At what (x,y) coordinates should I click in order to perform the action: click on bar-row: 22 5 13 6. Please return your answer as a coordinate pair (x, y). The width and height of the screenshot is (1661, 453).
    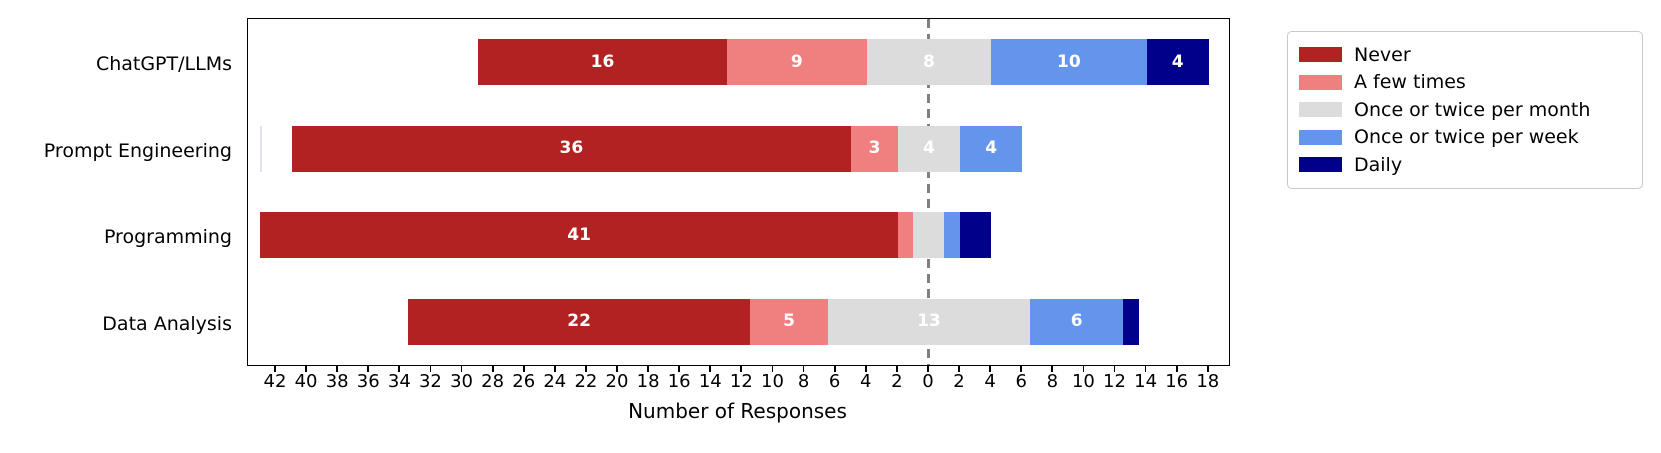
    Looking at the image, I should click on (738, 321).